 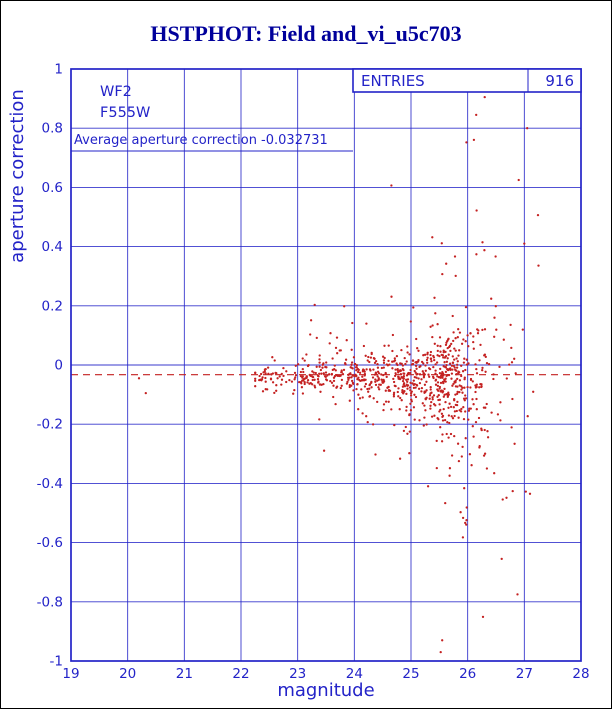 I want to click on x-tick-label: 21, so click(x=184, y=674).